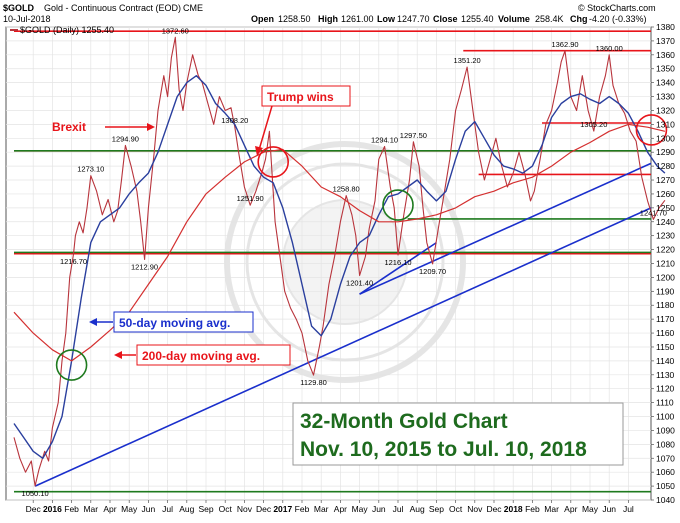 The width and height of the screenshot is (680, 523). What do you see at coordinates (69, 127) in the screenshot?
I see `brexit-label: Brexit` at bounding box center [69, 127].